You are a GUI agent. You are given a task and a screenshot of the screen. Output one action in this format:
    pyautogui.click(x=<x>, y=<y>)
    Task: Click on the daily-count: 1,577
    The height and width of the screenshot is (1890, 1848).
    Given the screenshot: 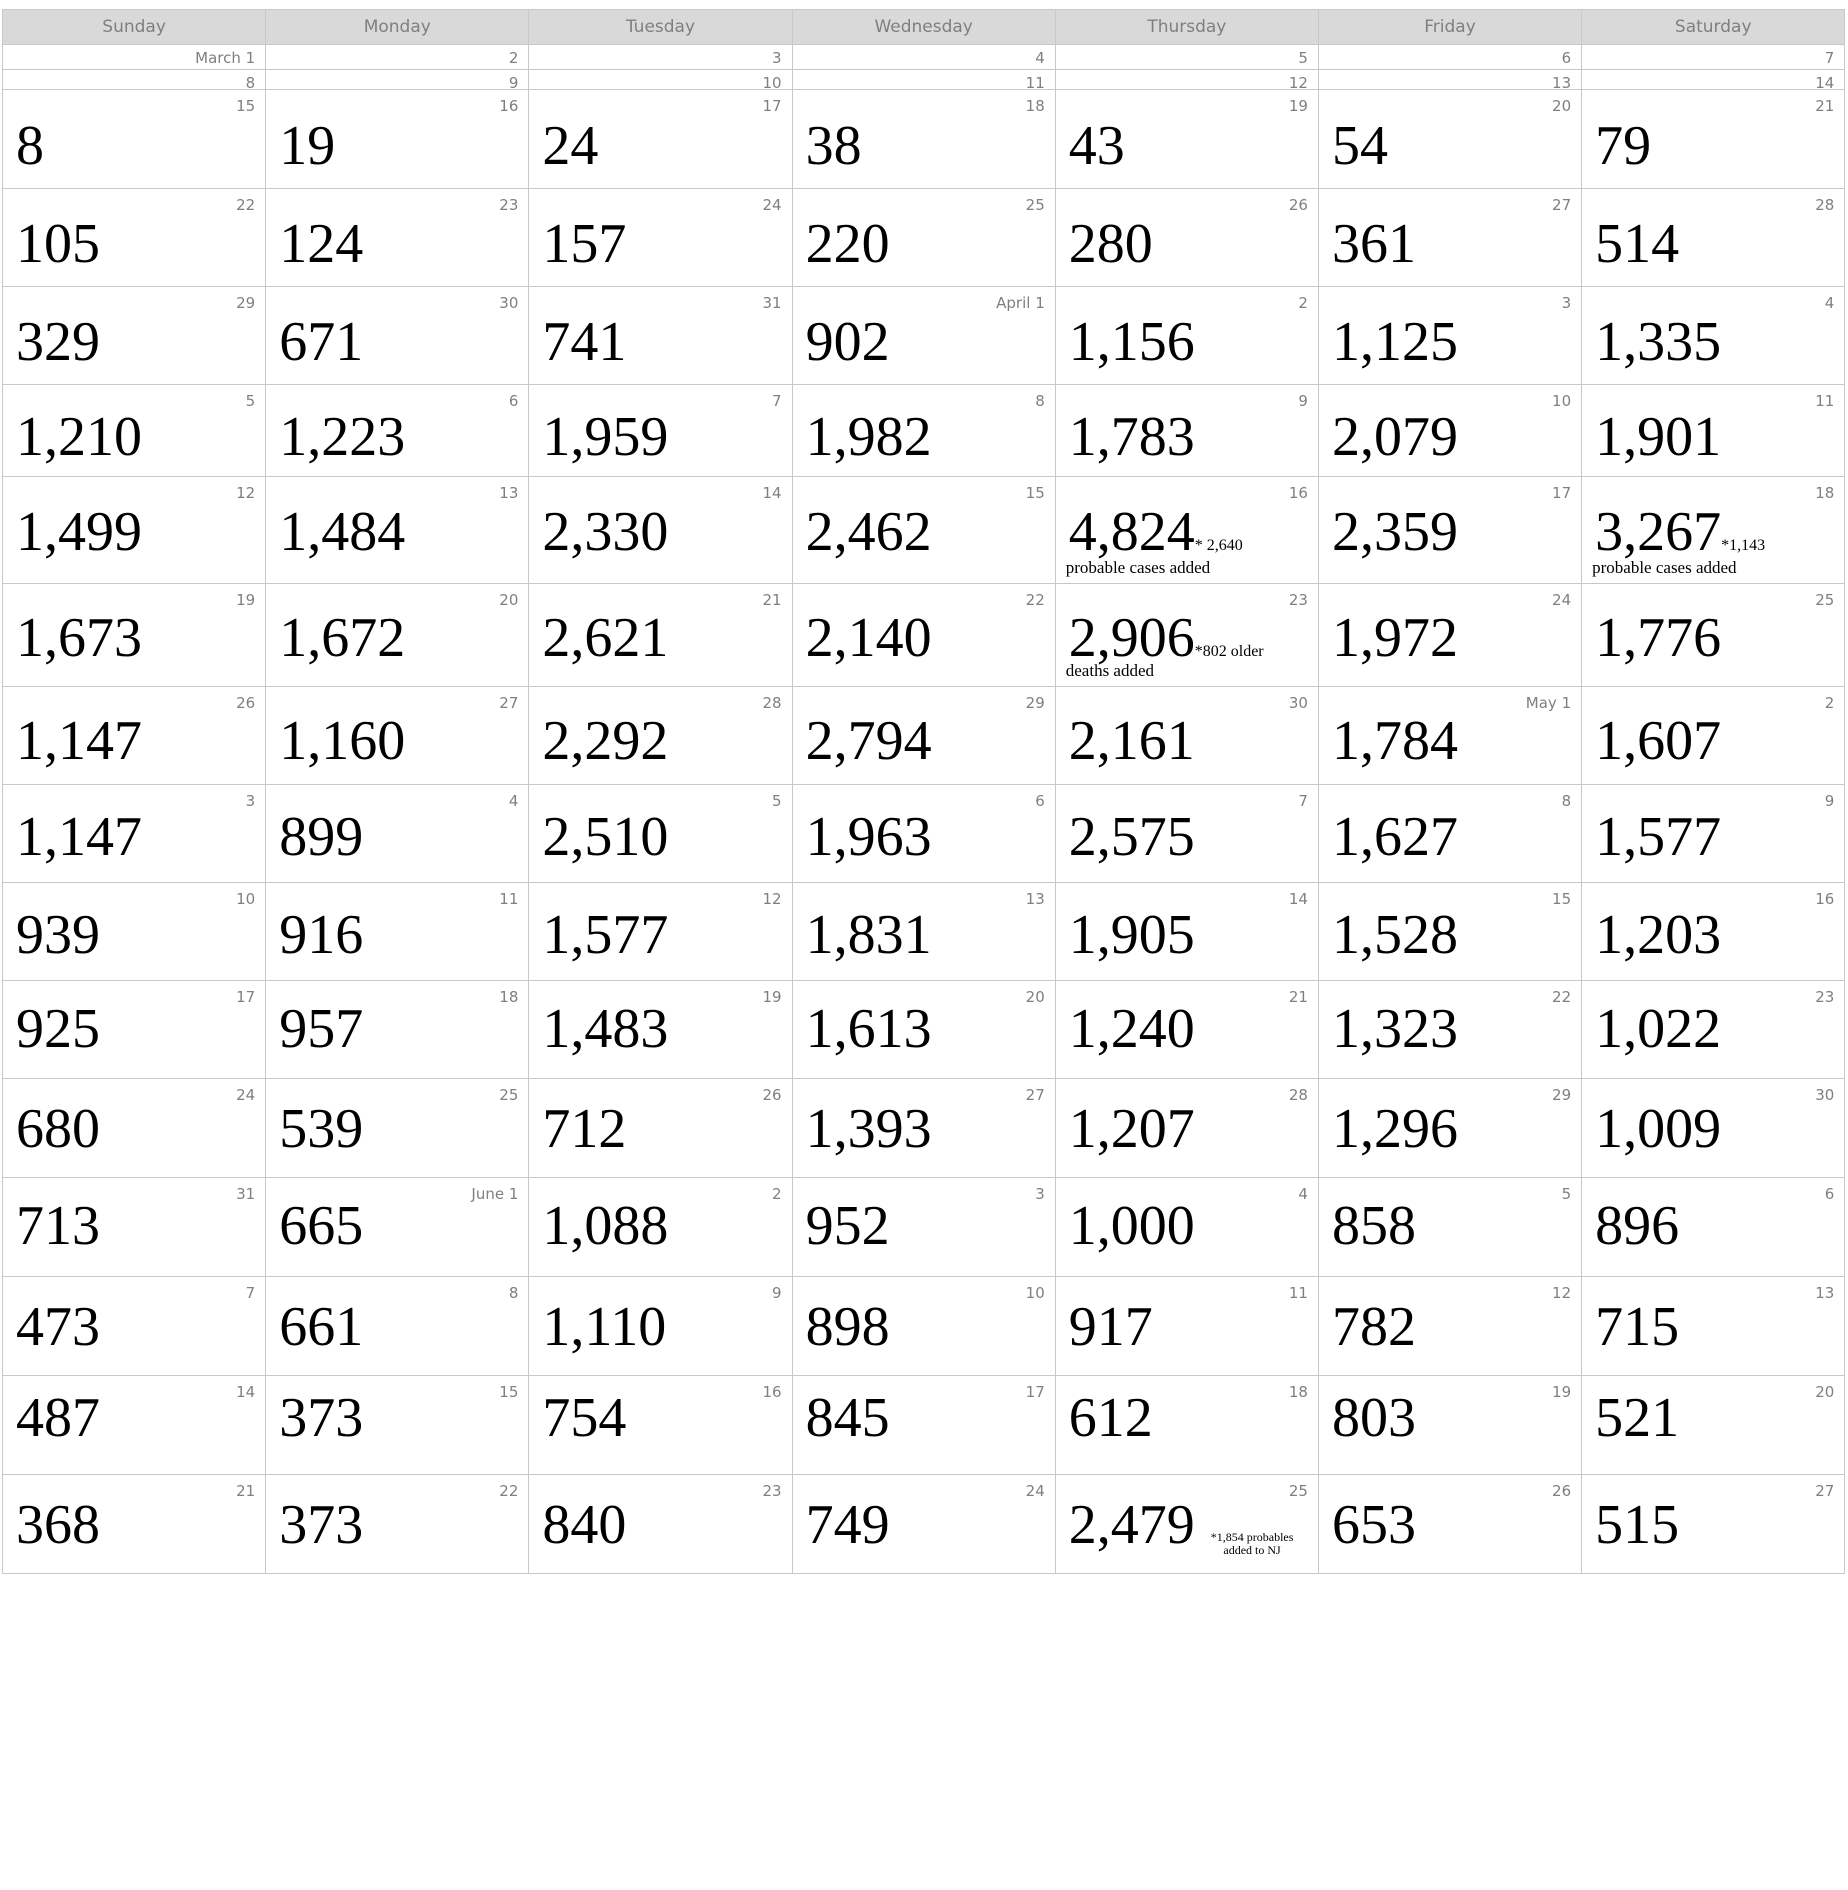 What is the action you would take?
    pyautogui.click(x=1658, y=837)
    